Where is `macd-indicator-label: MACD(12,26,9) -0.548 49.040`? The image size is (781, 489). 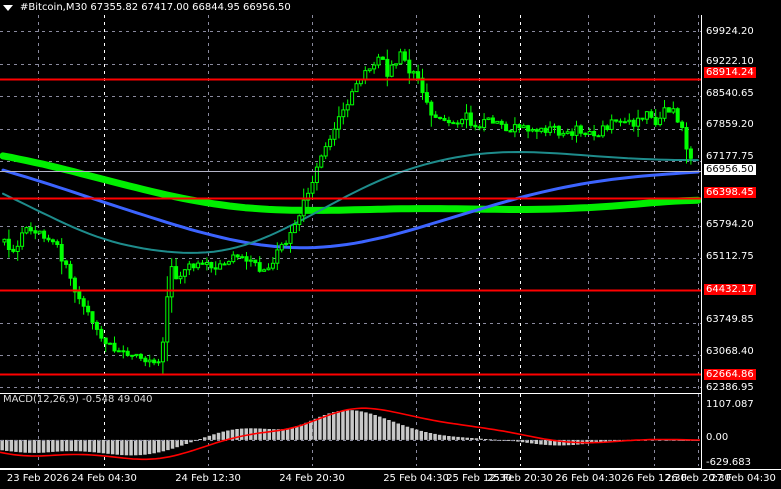
macd-indicator-label: MACD(12,26,9) -0.548 49.040 is located at coordinates (78, 399).